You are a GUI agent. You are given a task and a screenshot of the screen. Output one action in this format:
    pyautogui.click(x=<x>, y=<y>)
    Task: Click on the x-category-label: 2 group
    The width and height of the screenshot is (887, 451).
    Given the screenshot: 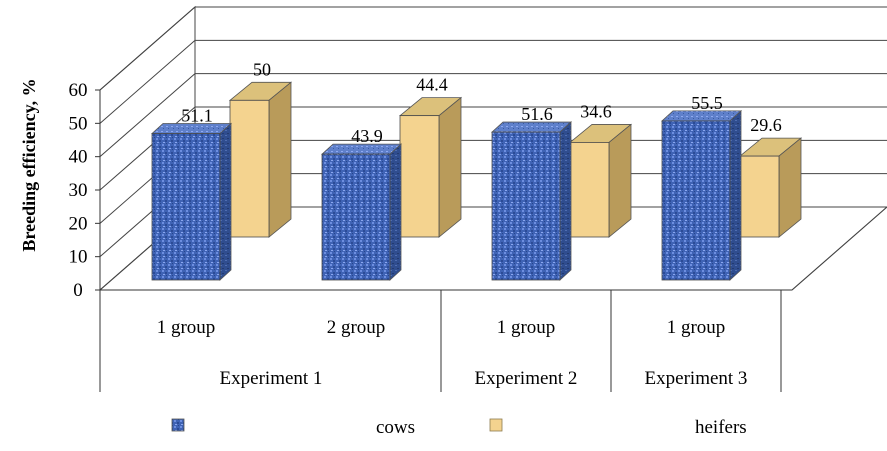 What is the action you would take?
    pyautogui.click(x=356, y=327)
    